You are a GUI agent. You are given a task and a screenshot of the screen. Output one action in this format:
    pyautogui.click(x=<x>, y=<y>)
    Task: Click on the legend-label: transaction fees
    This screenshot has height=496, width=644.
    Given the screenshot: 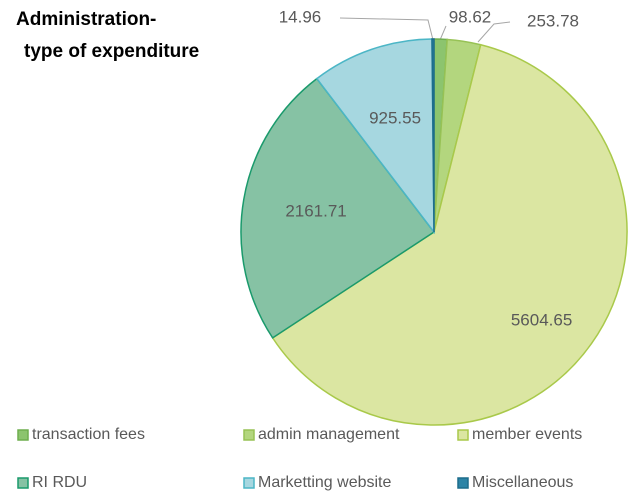 What is the action you would take?
    pyautogui.click(x=88, y=434)
    